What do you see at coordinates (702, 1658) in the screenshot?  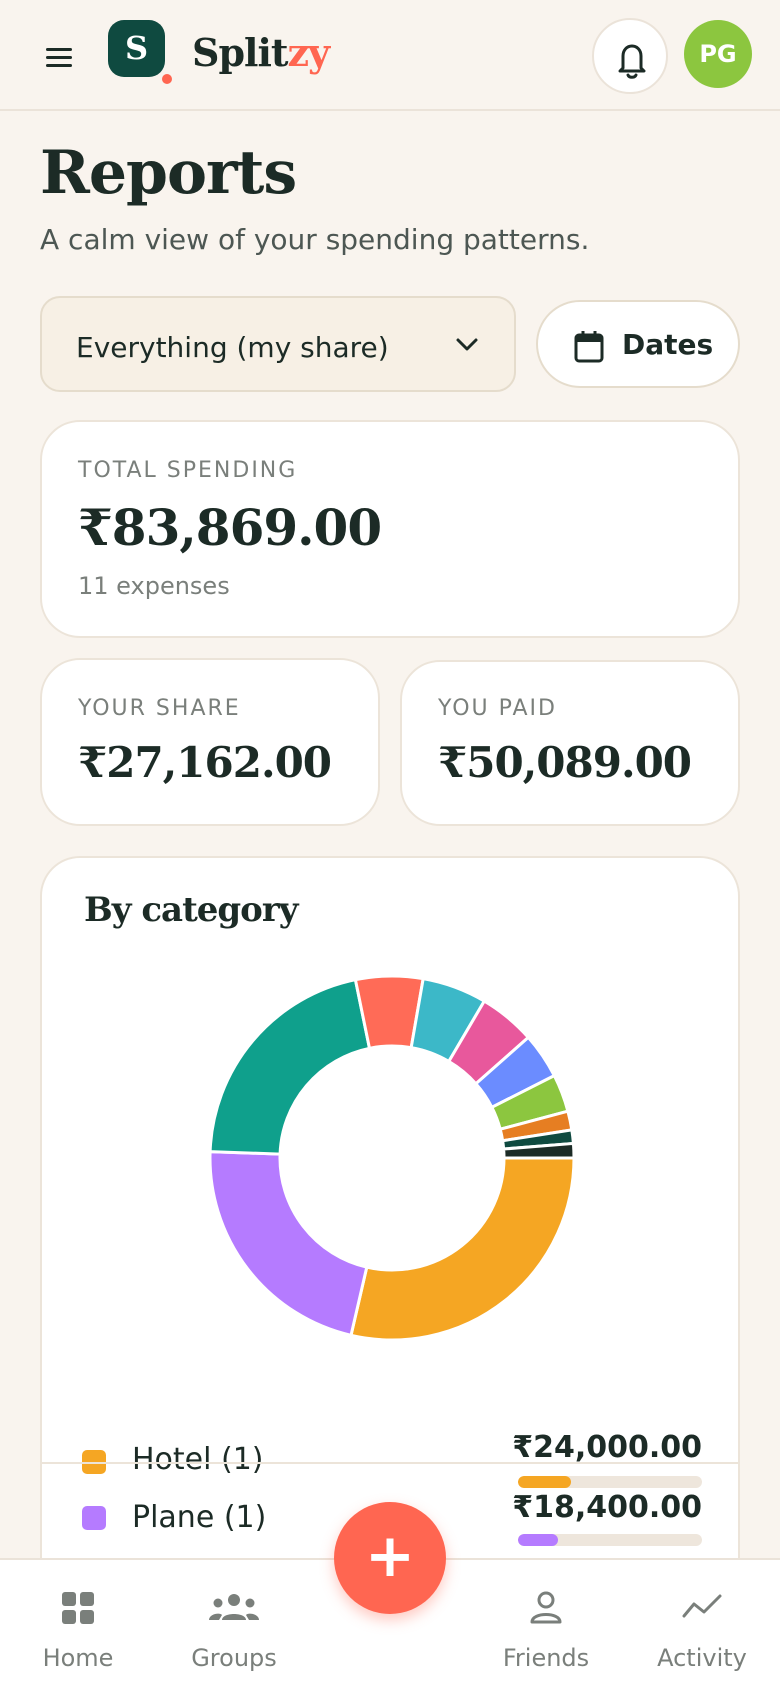 I see `nav-label: Activity` at bounding box center [702, 1658].